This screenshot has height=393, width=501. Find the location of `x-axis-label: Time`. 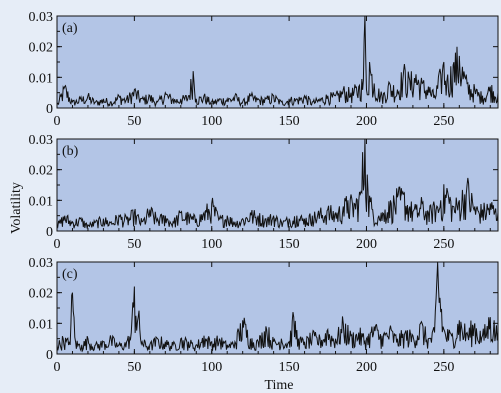

x-axis-label: Time is located at coordinates (278, 385).